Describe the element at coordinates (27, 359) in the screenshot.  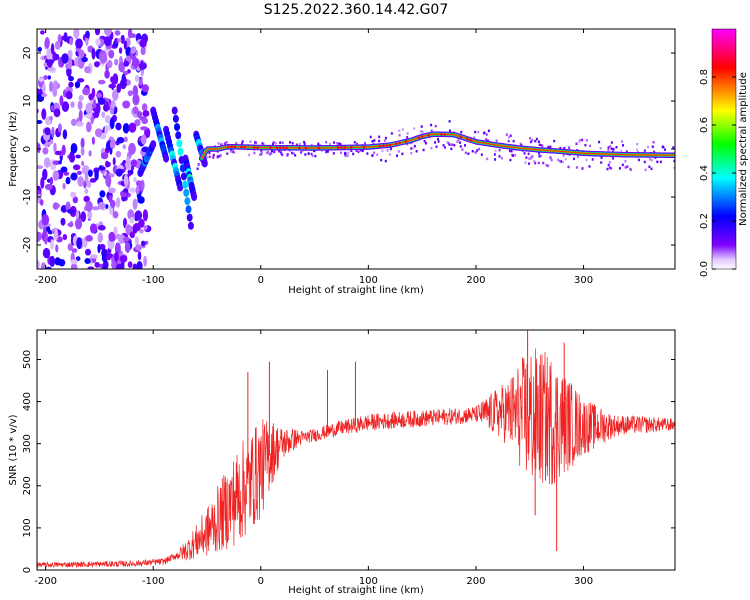
I see `y-tick-label: 500` at that location.